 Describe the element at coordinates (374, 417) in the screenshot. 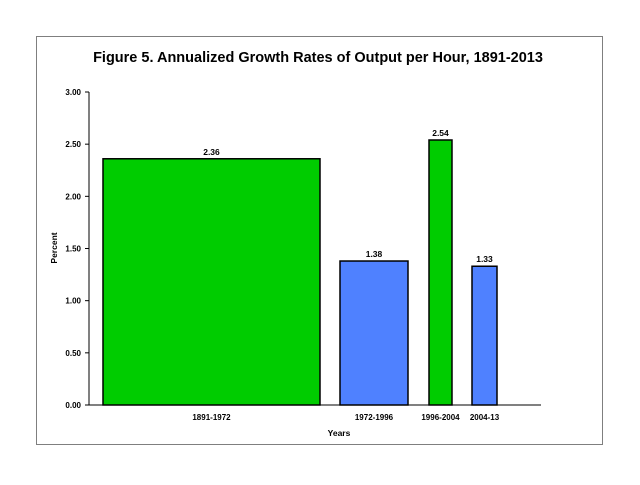

I see `x-tick-label: 1972-1996` at that location.